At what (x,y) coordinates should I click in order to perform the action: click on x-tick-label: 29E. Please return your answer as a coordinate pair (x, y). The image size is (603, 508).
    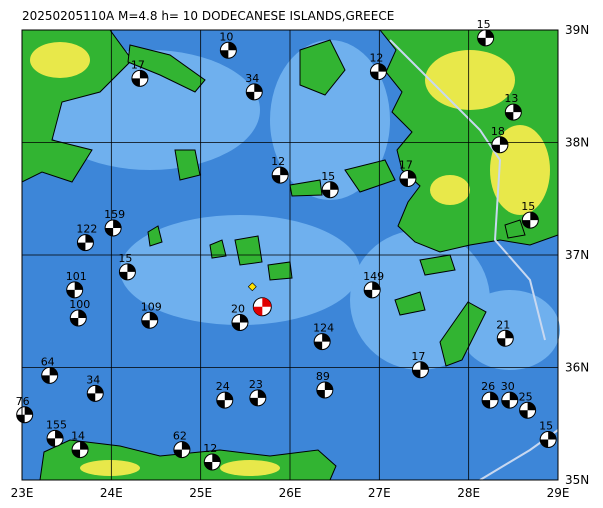
    Looking at the image, I should click on (558, 493).